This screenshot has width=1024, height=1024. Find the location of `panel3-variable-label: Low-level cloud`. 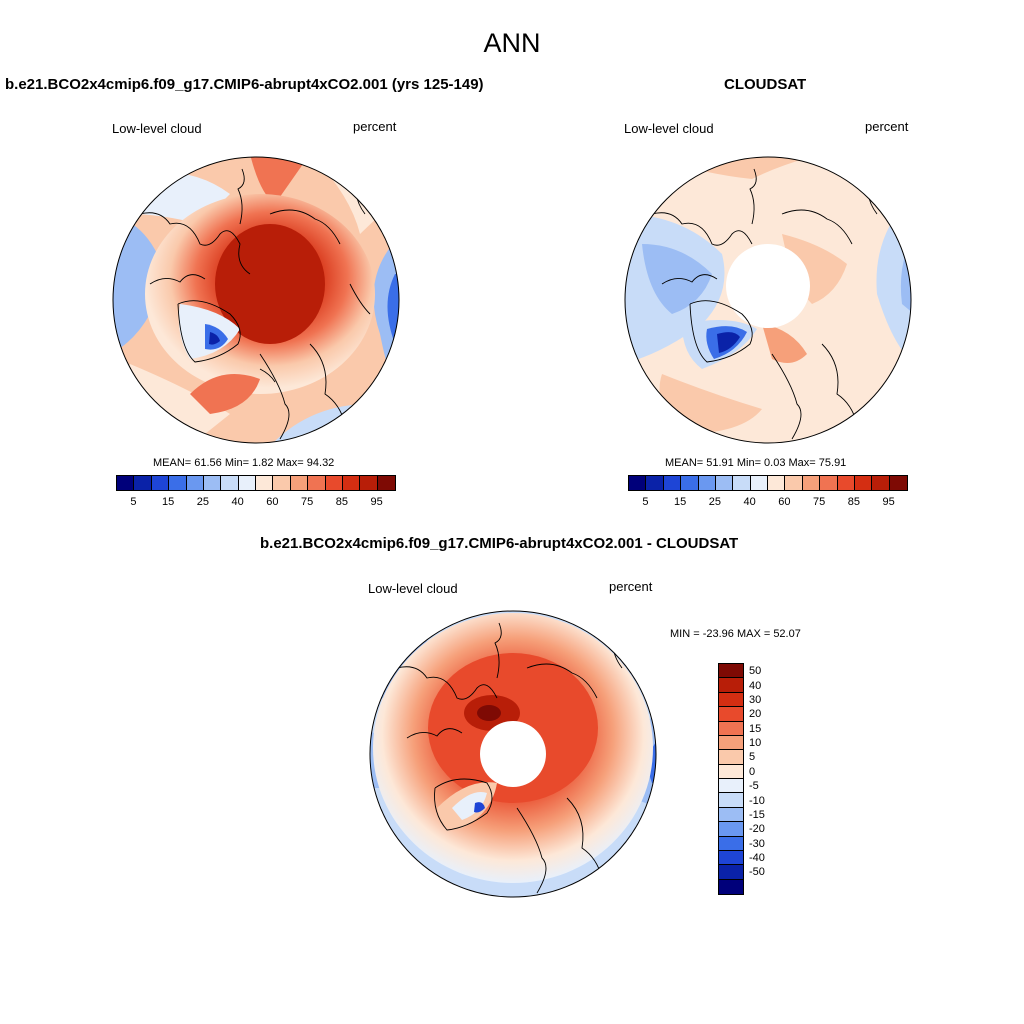

panel3-variable-label: Low-level cloud is located at coordinates (413, 588).